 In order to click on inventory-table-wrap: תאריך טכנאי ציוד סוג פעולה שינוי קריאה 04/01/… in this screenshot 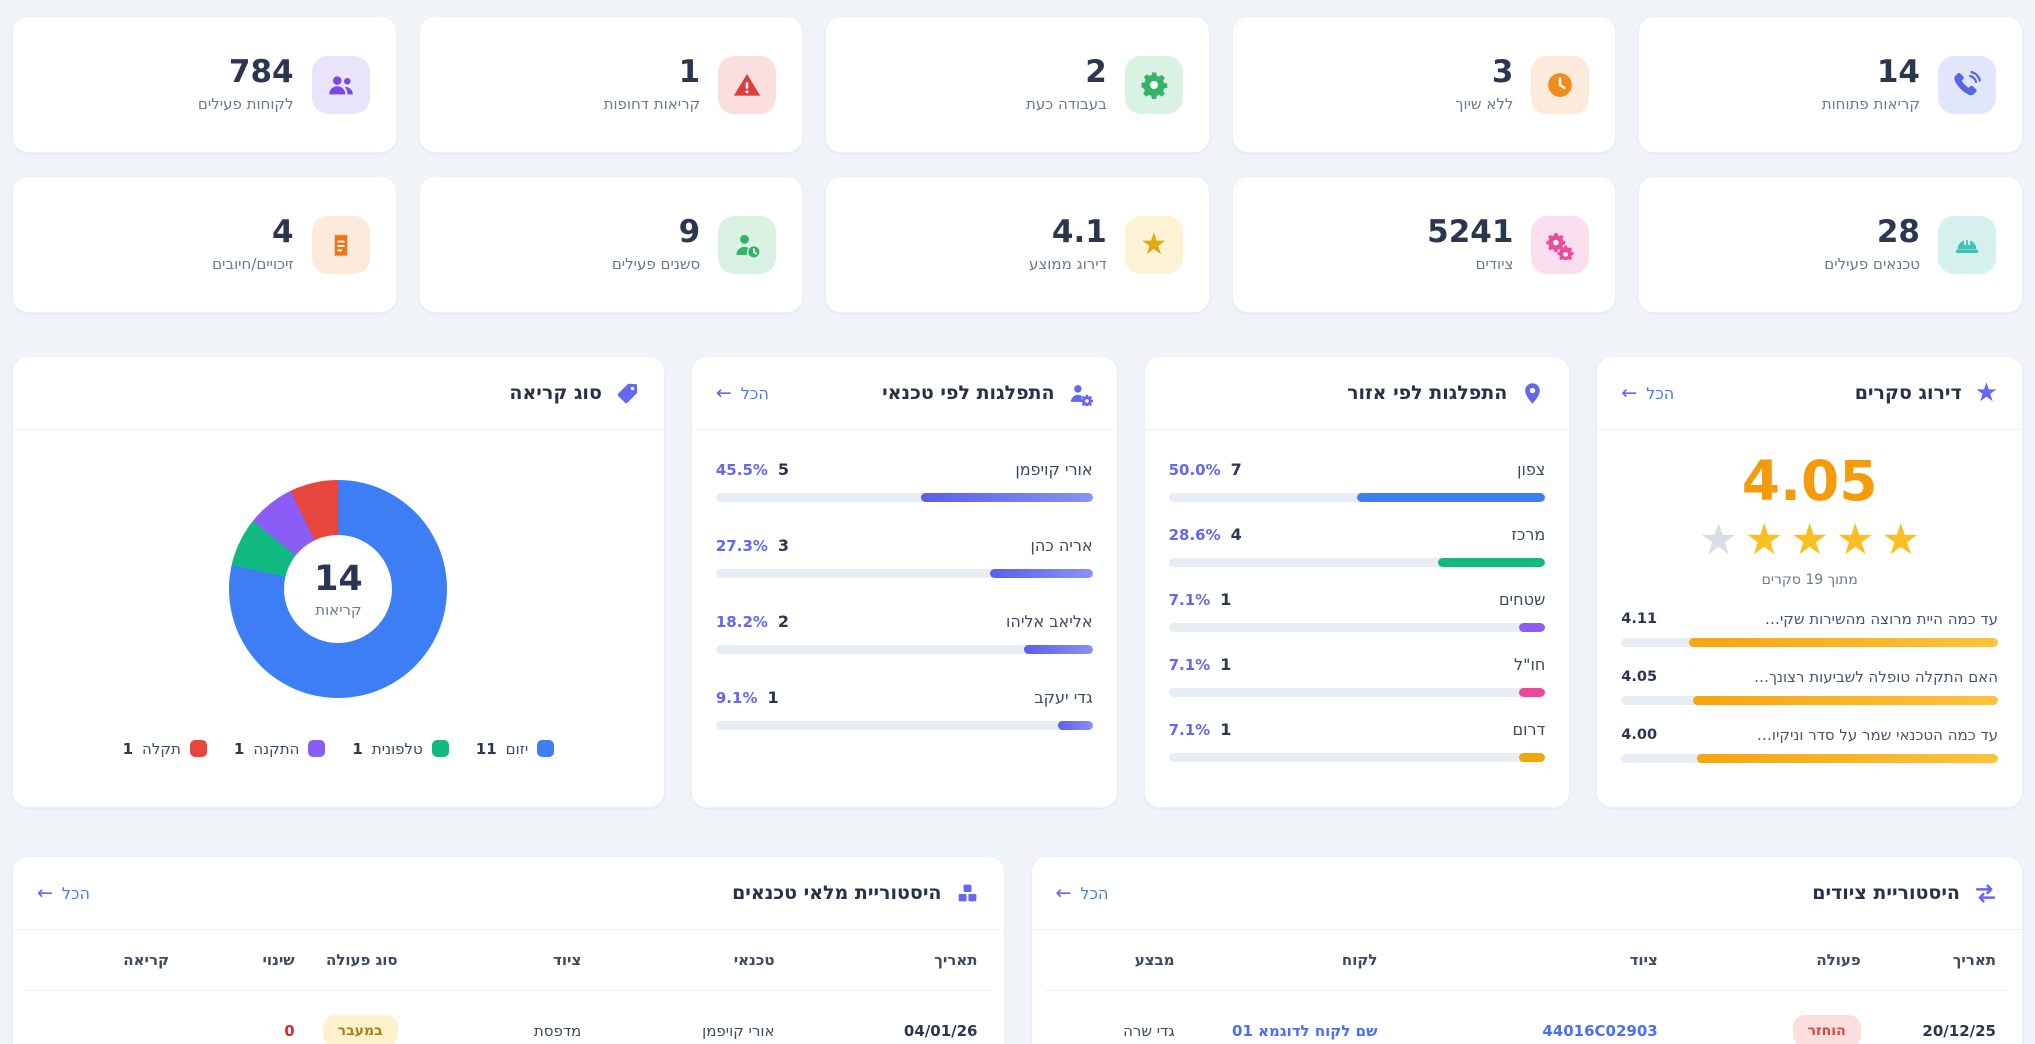, I will do `click(508, 987)`.